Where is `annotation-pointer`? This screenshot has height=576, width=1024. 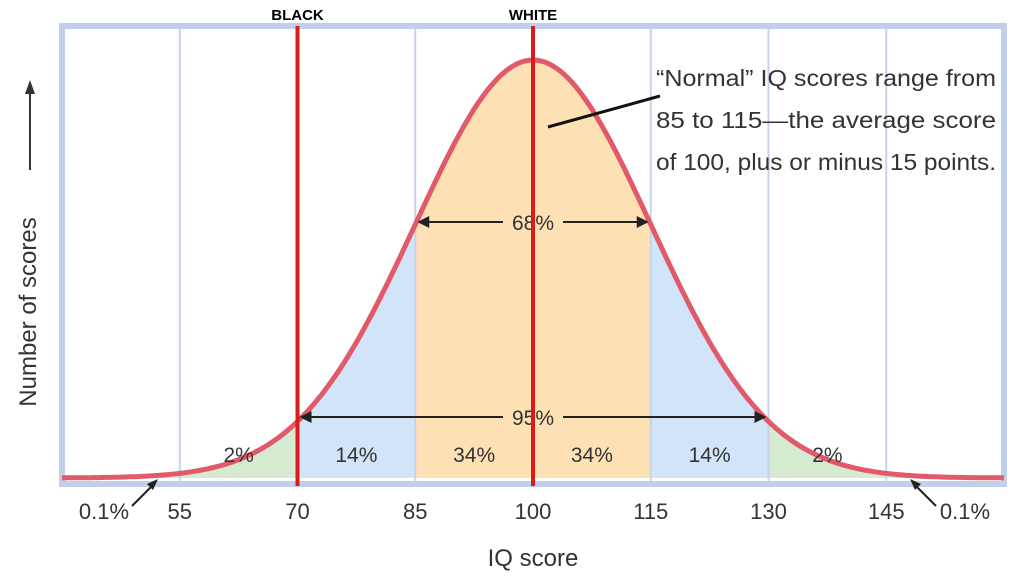 annotation-pointer is located at coordinates (604, 111).